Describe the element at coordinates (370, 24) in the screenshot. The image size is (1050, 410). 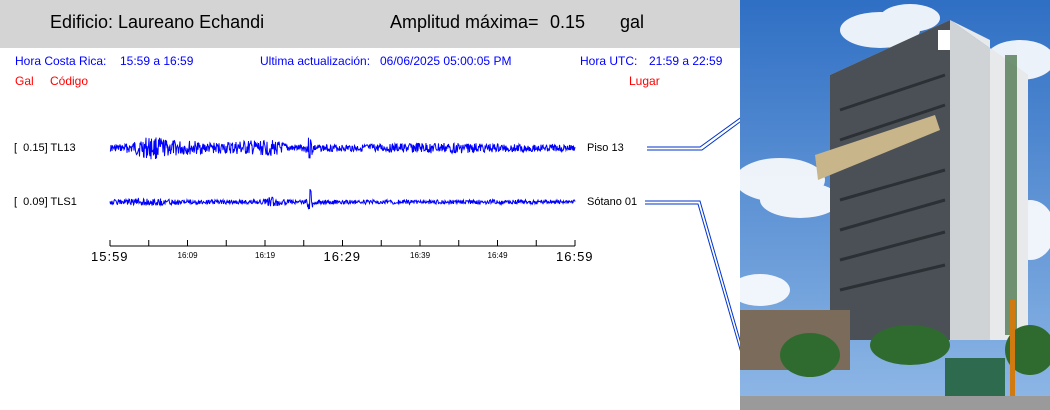
I see `header-bar` at that location.